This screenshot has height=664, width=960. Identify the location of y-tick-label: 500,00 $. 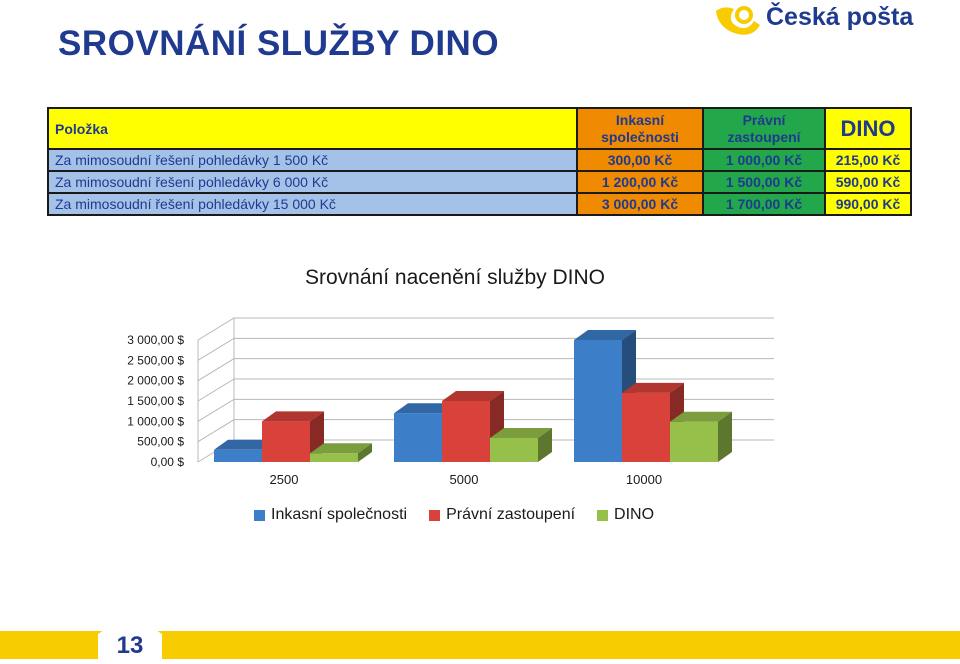
(160, 442).